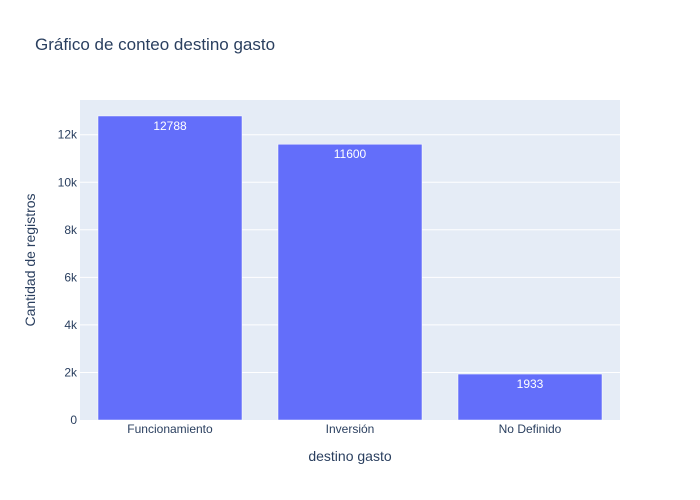 This screenshot has width=700, height=500. Describe the element at coordinates (30, 259) in the screenshot. I see `y-axis-title: Cantidad de registros` at that location.